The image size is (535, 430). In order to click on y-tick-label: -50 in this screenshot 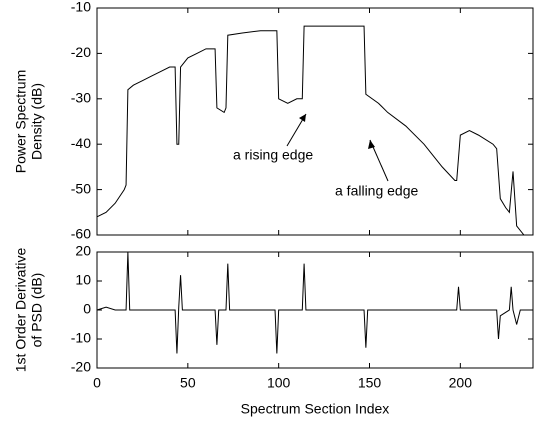, I will do `click(81, 188)`.